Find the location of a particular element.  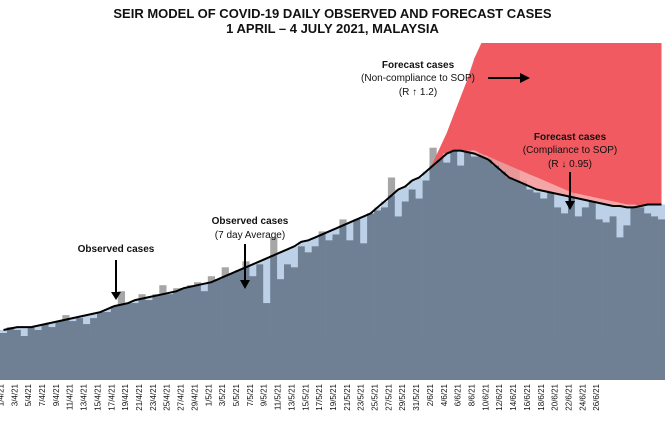

x-tick-label: 7/5/21 is located at coordinates (250, 394).